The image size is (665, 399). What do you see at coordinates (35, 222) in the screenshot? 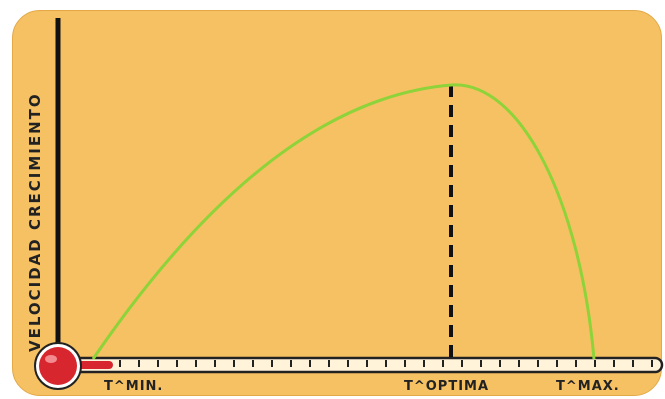
I see `y-axis-label: VELOCIDAD CRECIMIENTO` at bounding box center [35, 222].